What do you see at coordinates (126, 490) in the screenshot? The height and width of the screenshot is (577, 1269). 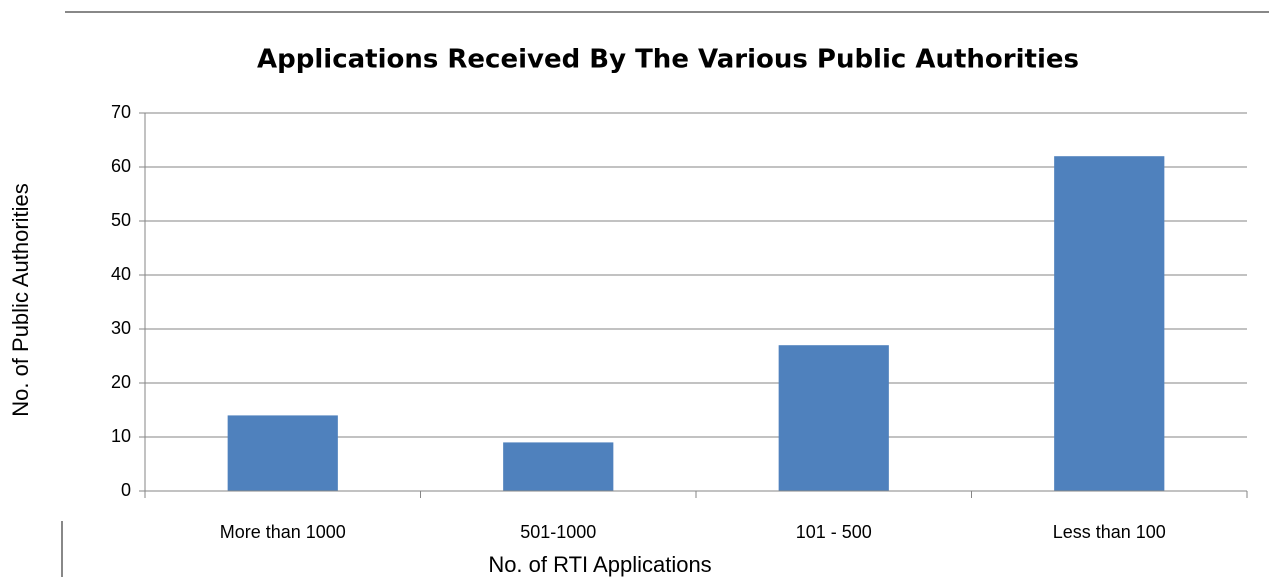 I see `y-tick-label: 0` at bounding box center [126, 490].